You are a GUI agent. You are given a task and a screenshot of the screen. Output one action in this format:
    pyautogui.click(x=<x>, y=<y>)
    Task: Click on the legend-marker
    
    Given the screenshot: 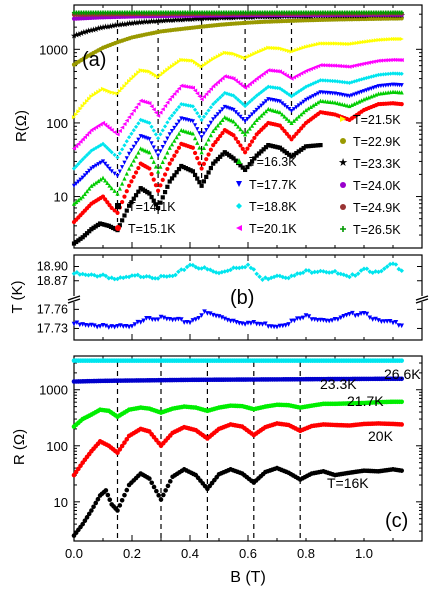 What is the action you would take?
    pyautogui.click(x=118, y=228)
    